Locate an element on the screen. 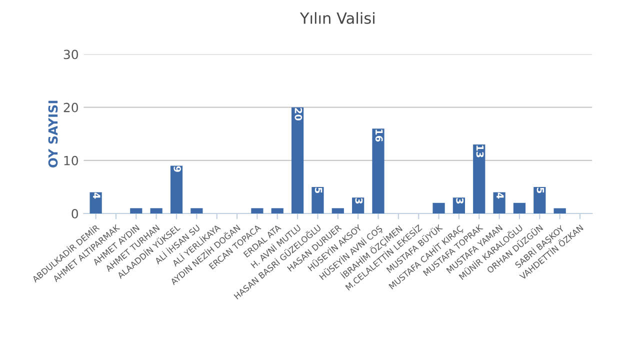 The width and height of the screenshot is (620, 350). data-label: 13 is located at coordinates (480, 152).